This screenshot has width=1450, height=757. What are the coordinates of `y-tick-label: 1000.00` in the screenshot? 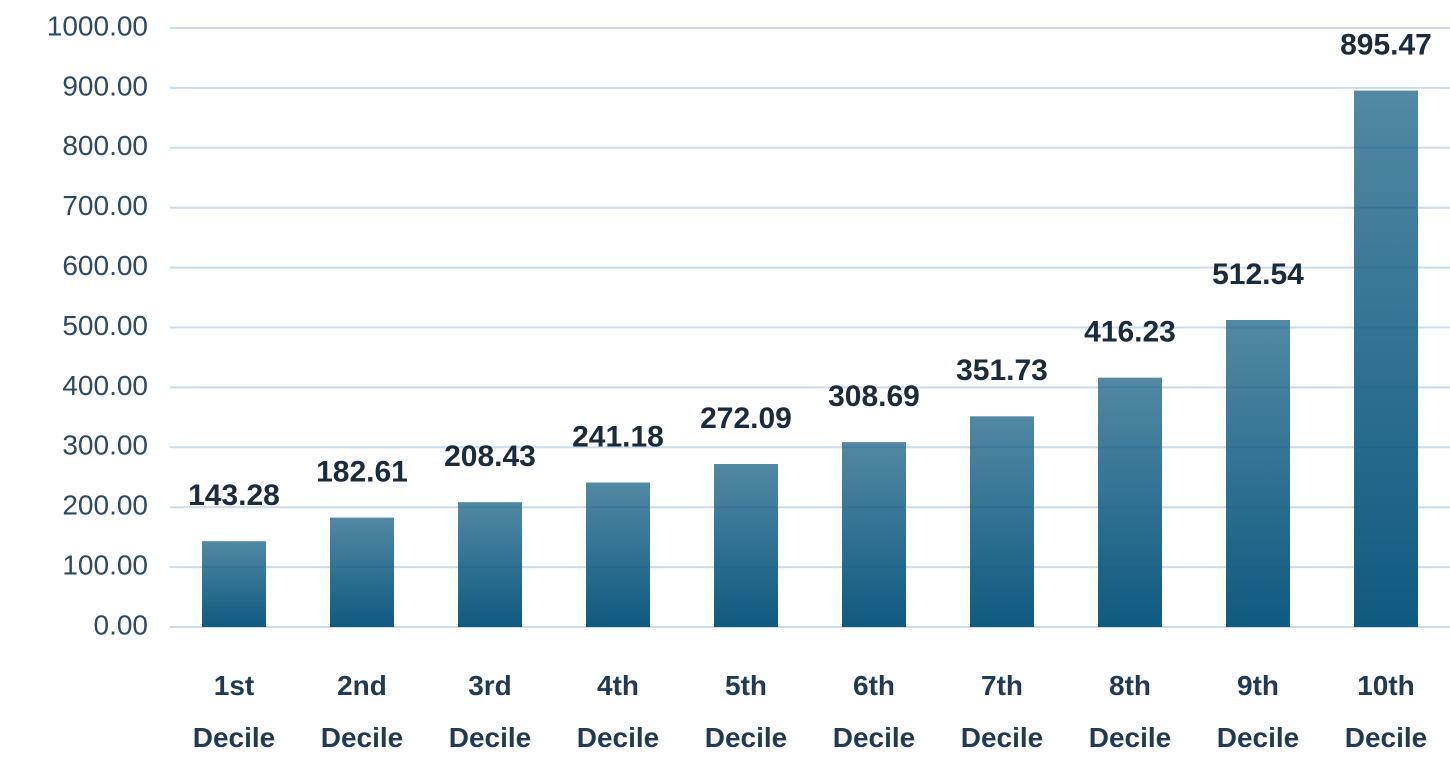 It's located at (97, 25).